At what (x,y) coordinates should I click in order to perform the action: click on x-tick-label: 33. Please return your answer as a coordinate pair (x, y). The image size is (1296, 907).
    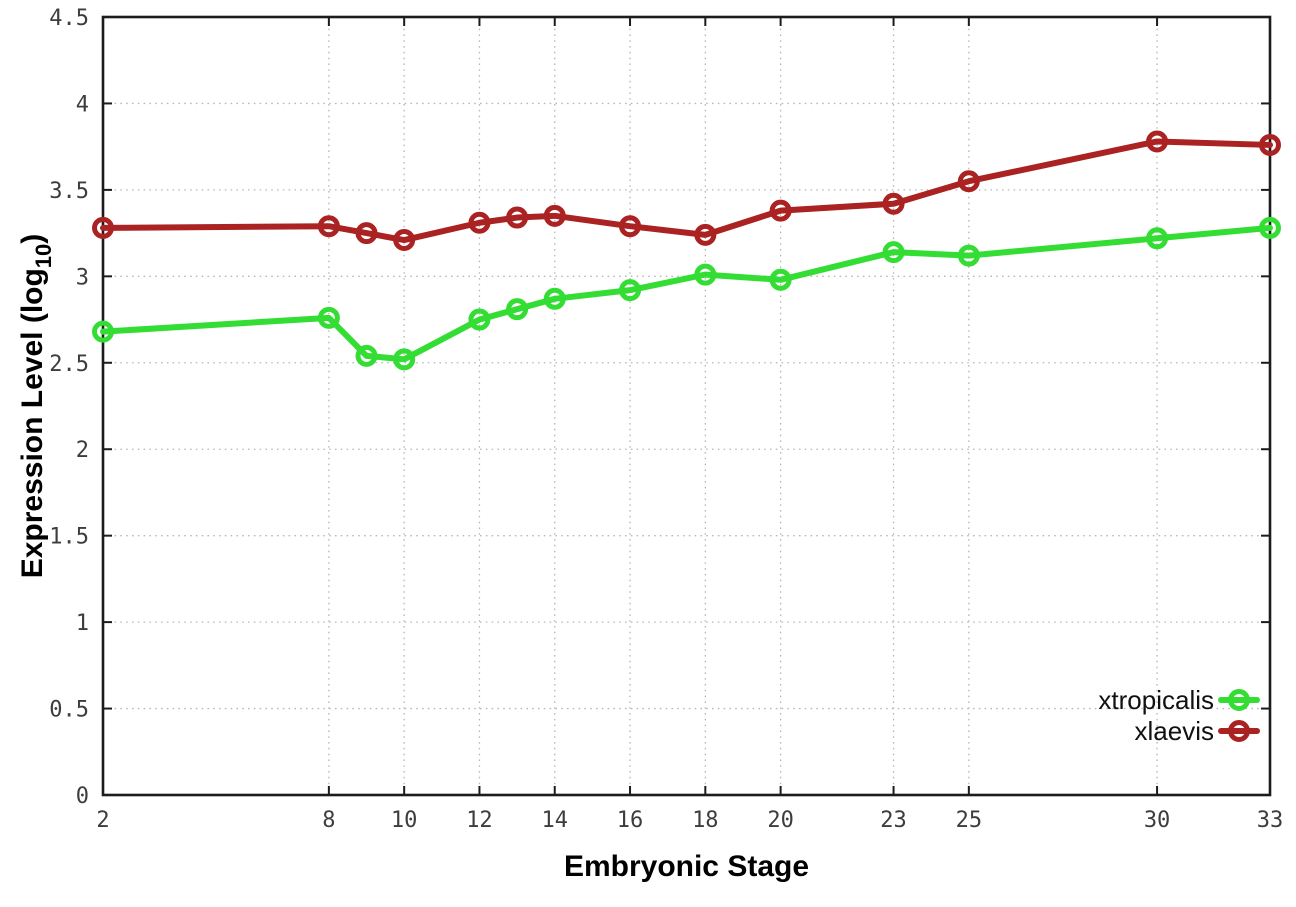
    Looking at the image, I should click on (1270, 820).